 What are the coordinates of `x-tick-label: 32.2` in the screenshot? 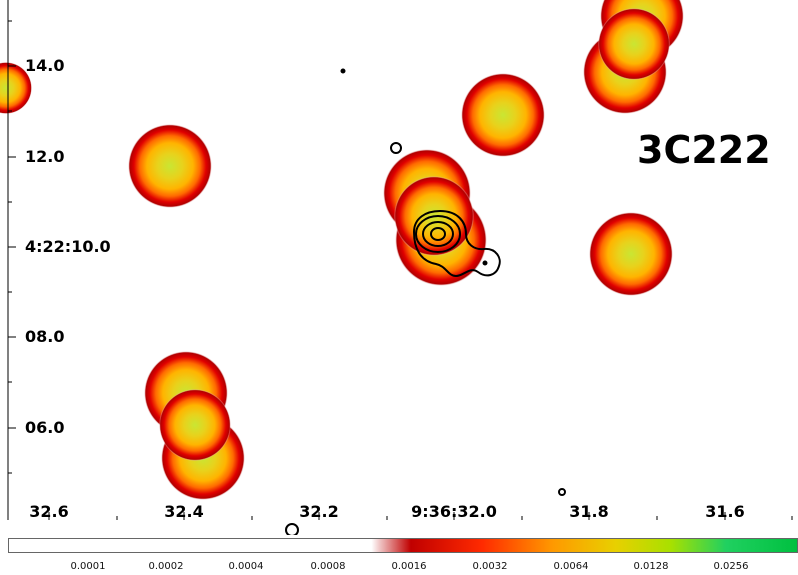 It's located at (319, 511).